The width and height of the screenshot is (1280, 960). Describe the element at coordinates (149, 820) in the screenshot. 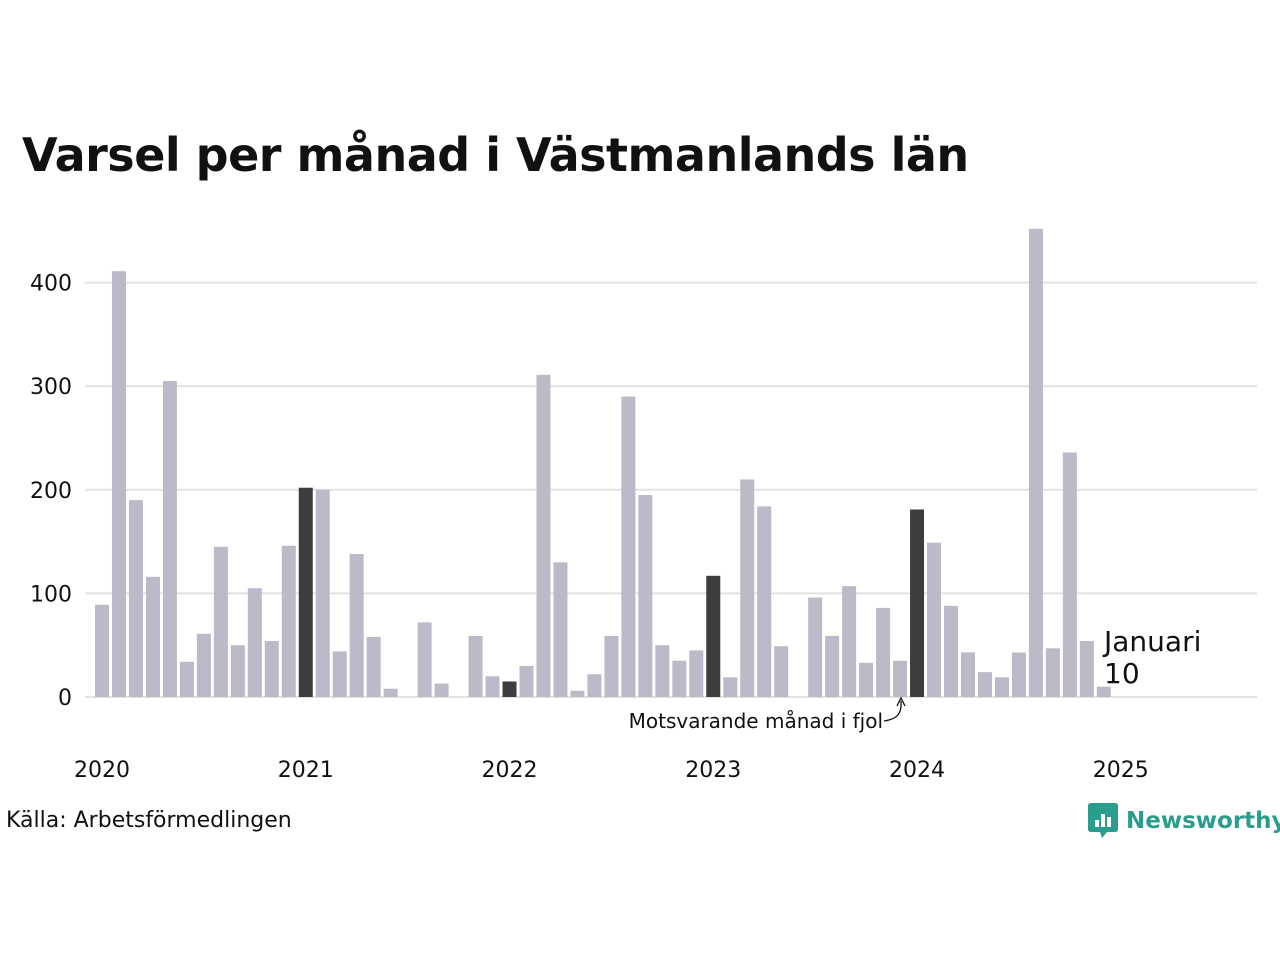

I see `source-note: Källa: Arbetsförmedlingen` at that location.